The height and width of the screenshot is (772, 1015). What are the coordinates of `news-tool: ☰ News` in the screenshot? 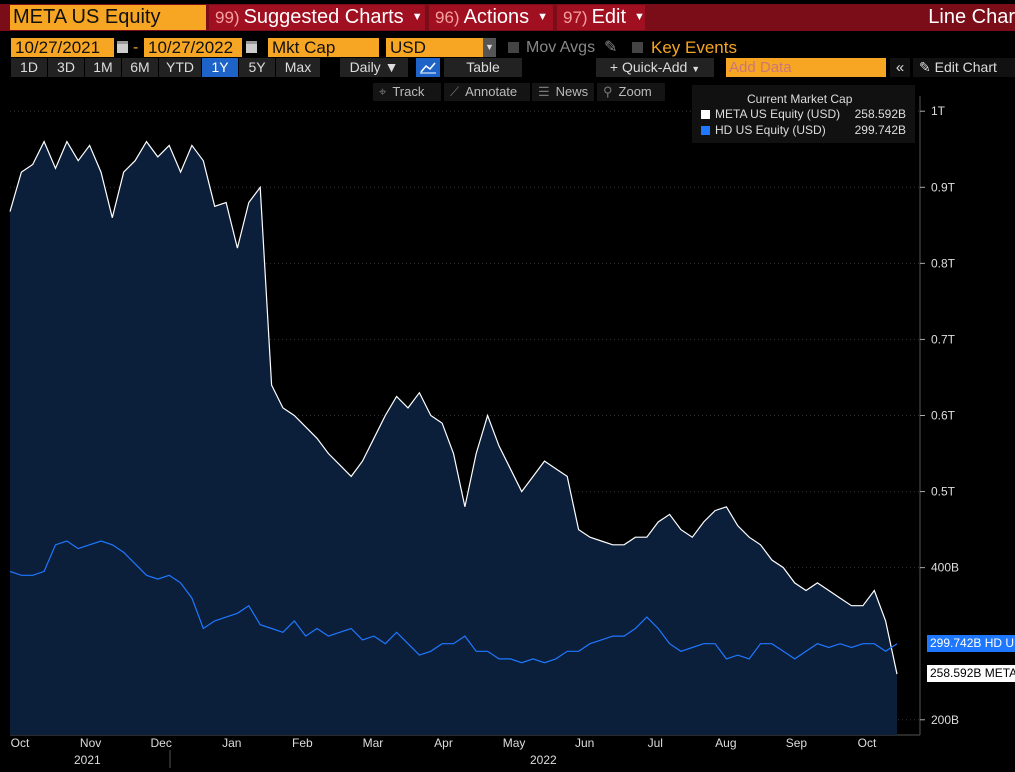 It's located at (563, 92).